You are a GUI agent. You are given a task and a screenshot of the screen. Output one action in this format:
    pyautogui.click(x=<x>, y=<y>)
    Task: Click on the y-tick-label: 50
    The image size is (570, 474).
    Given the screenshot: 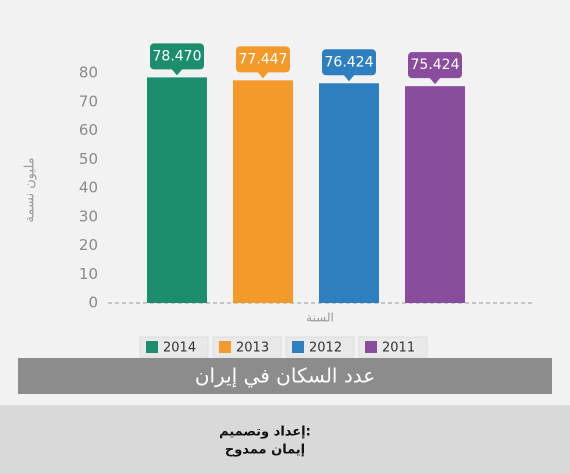 What is the action you would take?
    pyautogui.click(x=88, y=159)
    